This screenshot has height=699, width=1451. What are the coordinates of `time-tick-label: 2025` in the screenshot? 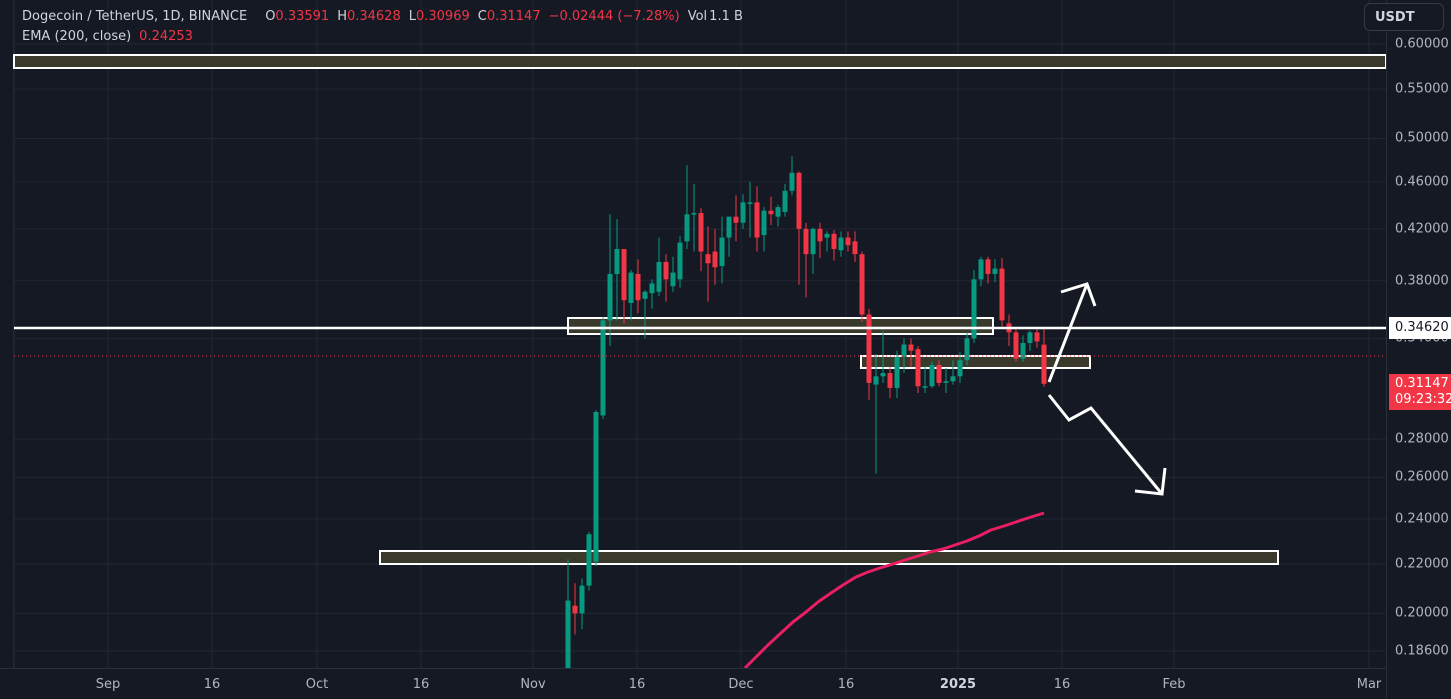 It's located at (958, 684).